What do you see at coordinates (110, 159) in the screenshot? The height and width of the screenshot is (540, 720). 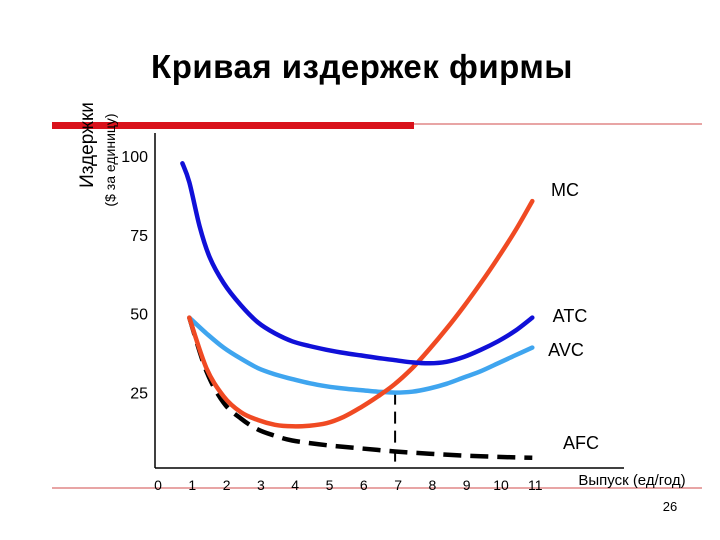 I see `y-axis-sublabel: ($ за единицу)` at bounding box center [110, 159].